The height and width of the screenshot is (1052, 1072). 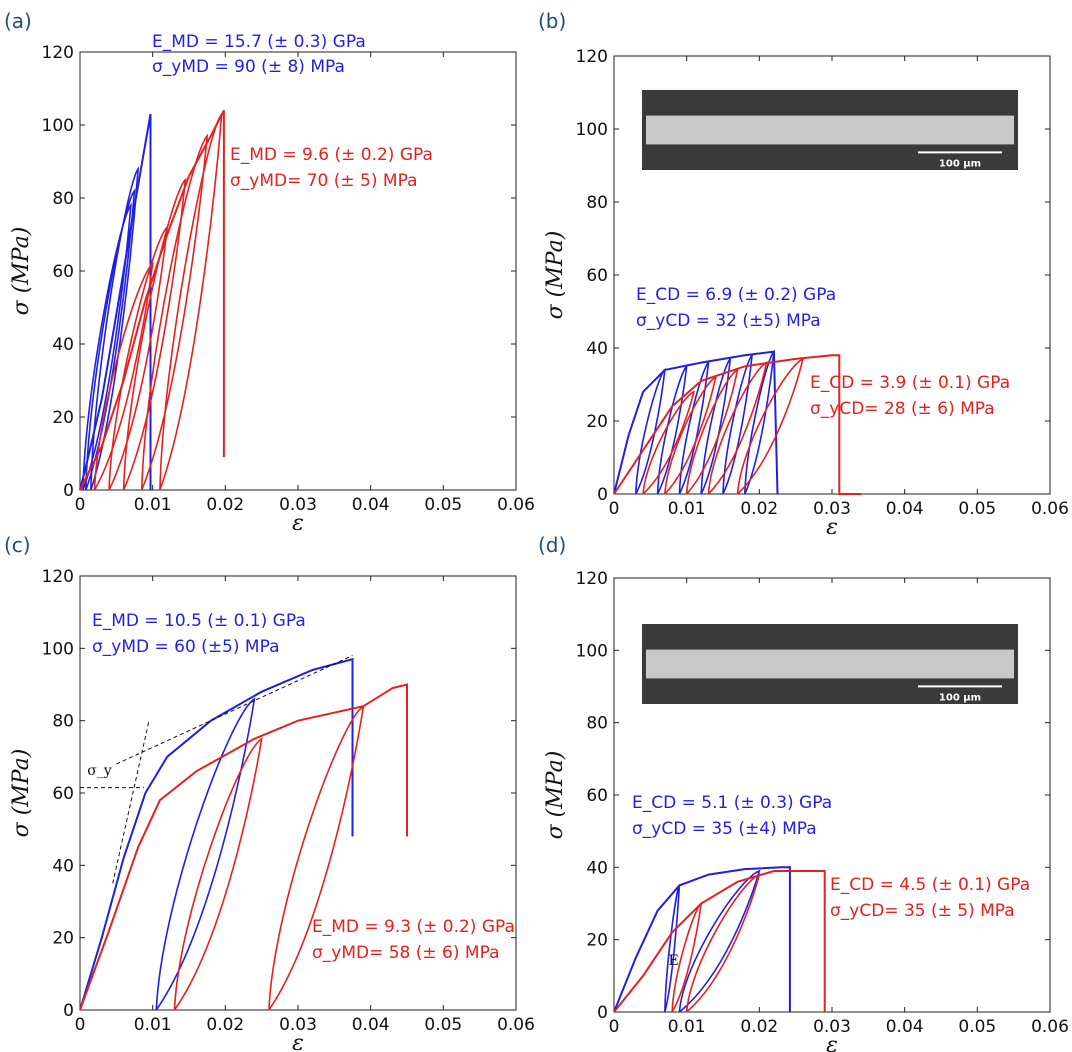 I want to click on annotation-blue: E_CD = 5.1 (± 0.3) GPa, so click(x=732, y=803).